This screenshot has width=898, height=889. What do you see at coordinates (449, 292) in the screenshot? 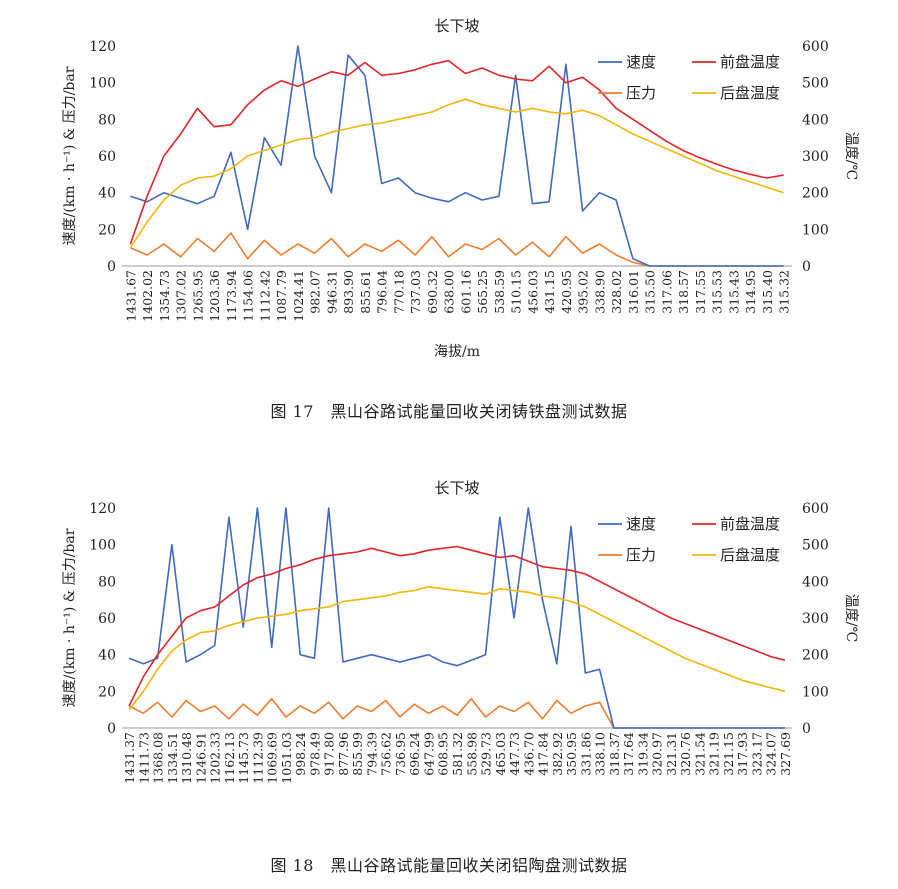
I see `chart17-x-tick-label: 638.00` at bounding box center [449, 292].